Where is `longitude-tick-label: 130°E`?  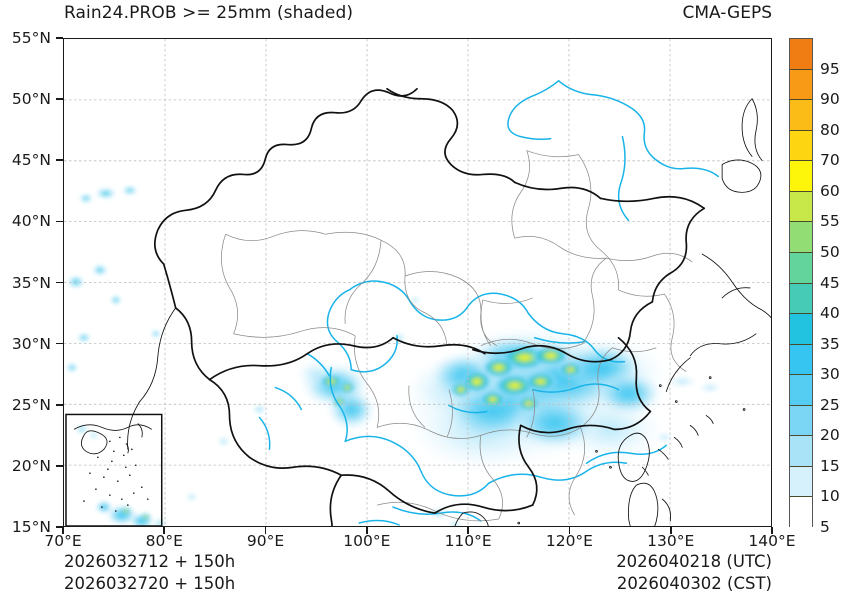 longitude-tick-label: 130°E is located at coordinates (671, 541).